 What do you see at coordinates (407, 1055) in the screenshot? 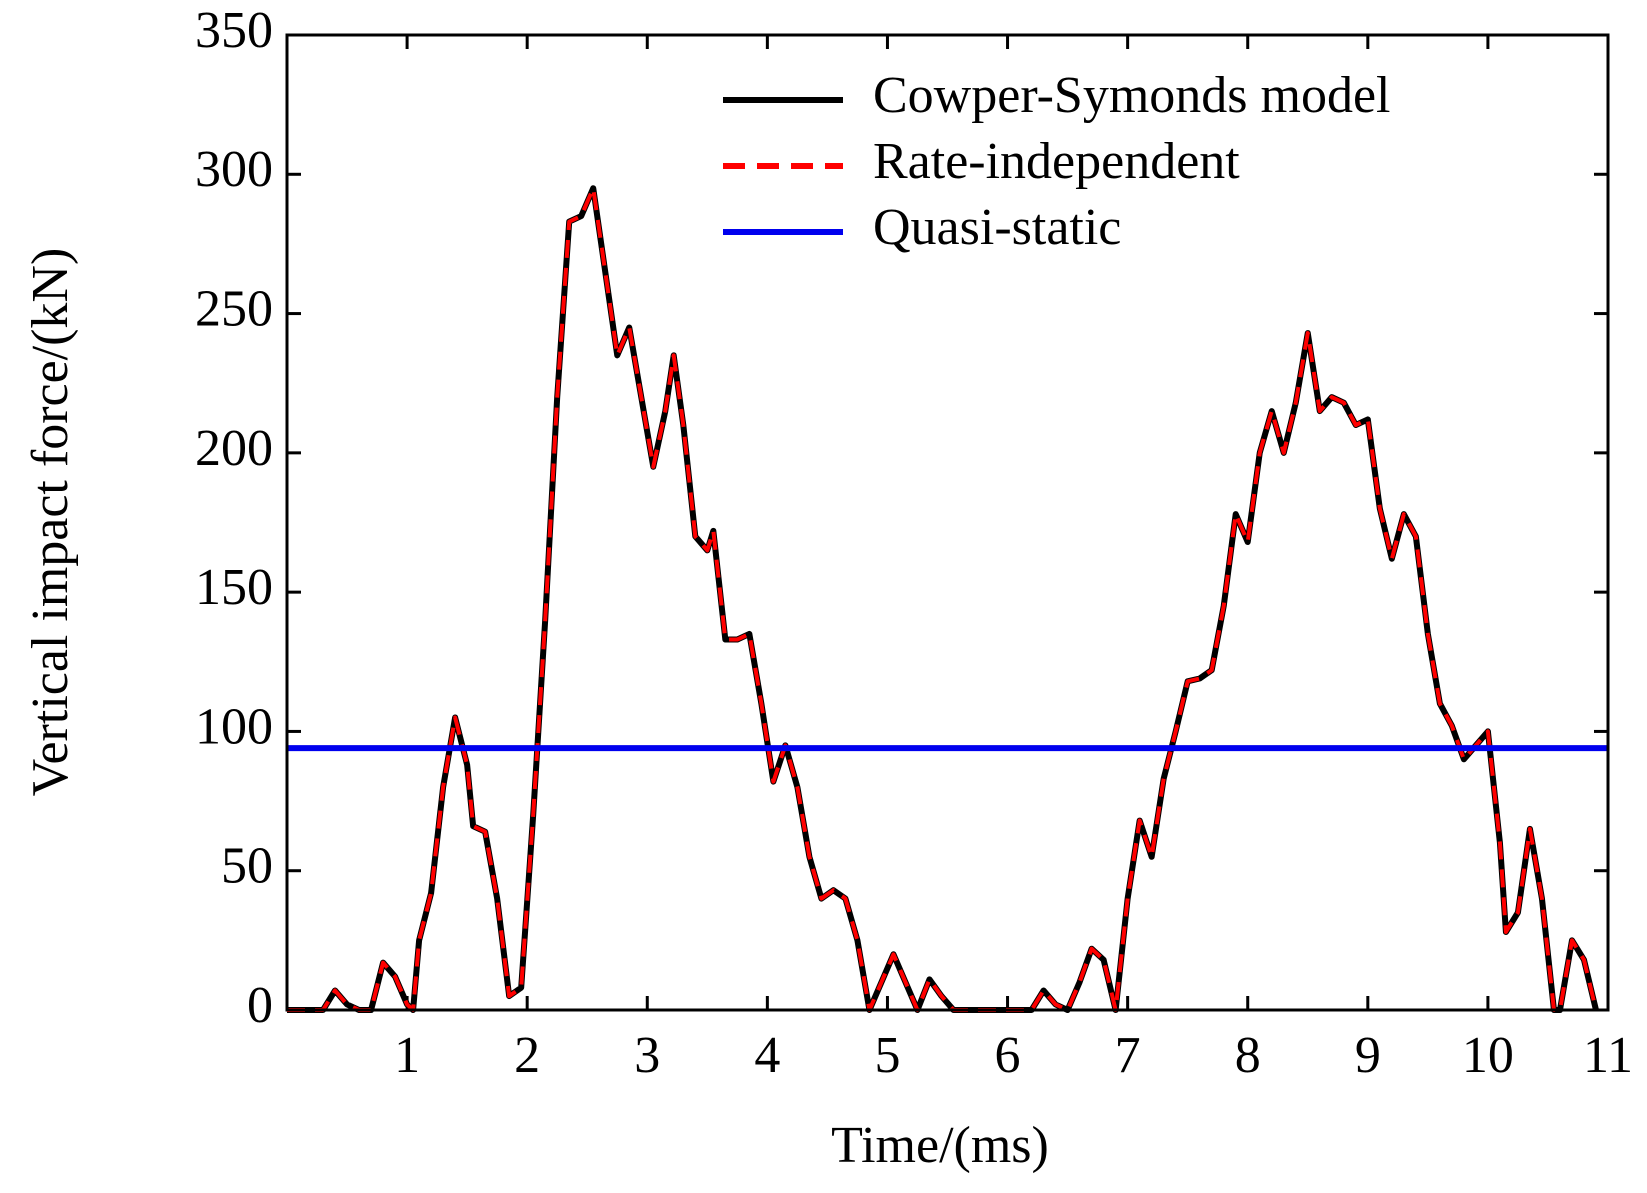
I see `x-tick-label: 1` at bounding box center [407, 1055].